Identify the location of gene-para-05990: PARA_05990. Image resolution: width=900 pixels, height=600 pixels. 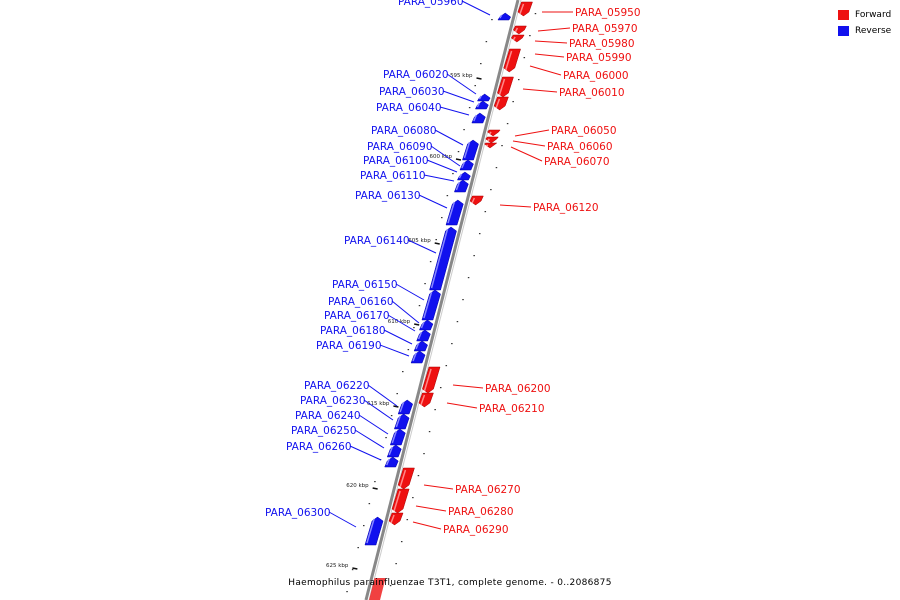
(567, 60).